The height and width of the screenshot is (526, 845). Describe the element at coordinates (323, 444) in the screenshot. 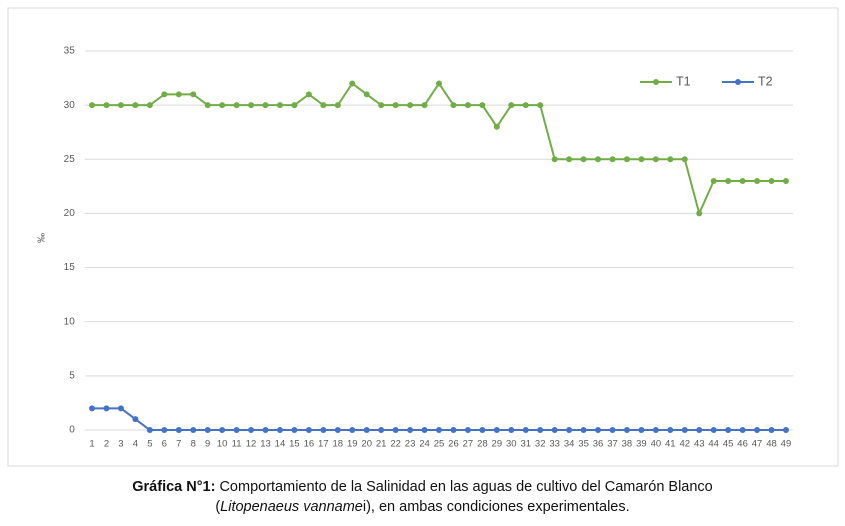

I see `x-tick-label: 17` at that location.